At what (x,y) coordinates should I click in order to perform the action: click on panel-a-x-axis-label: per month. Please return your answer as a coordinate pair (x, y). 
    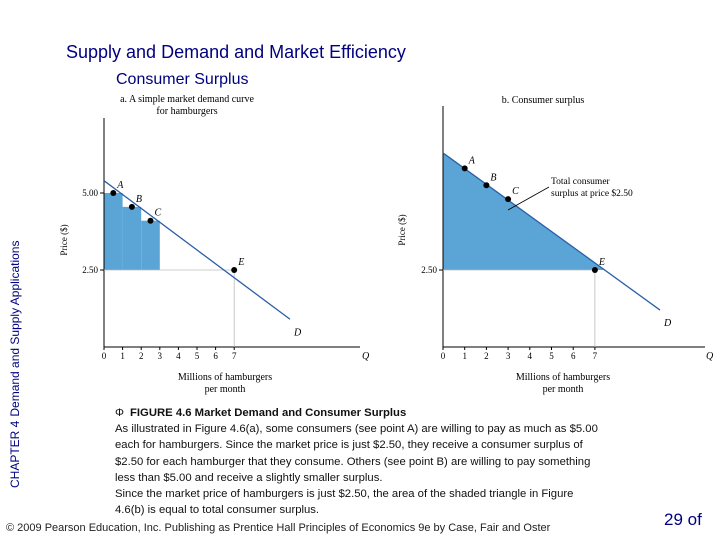
    Looking at the image, I should click on (225, 389).